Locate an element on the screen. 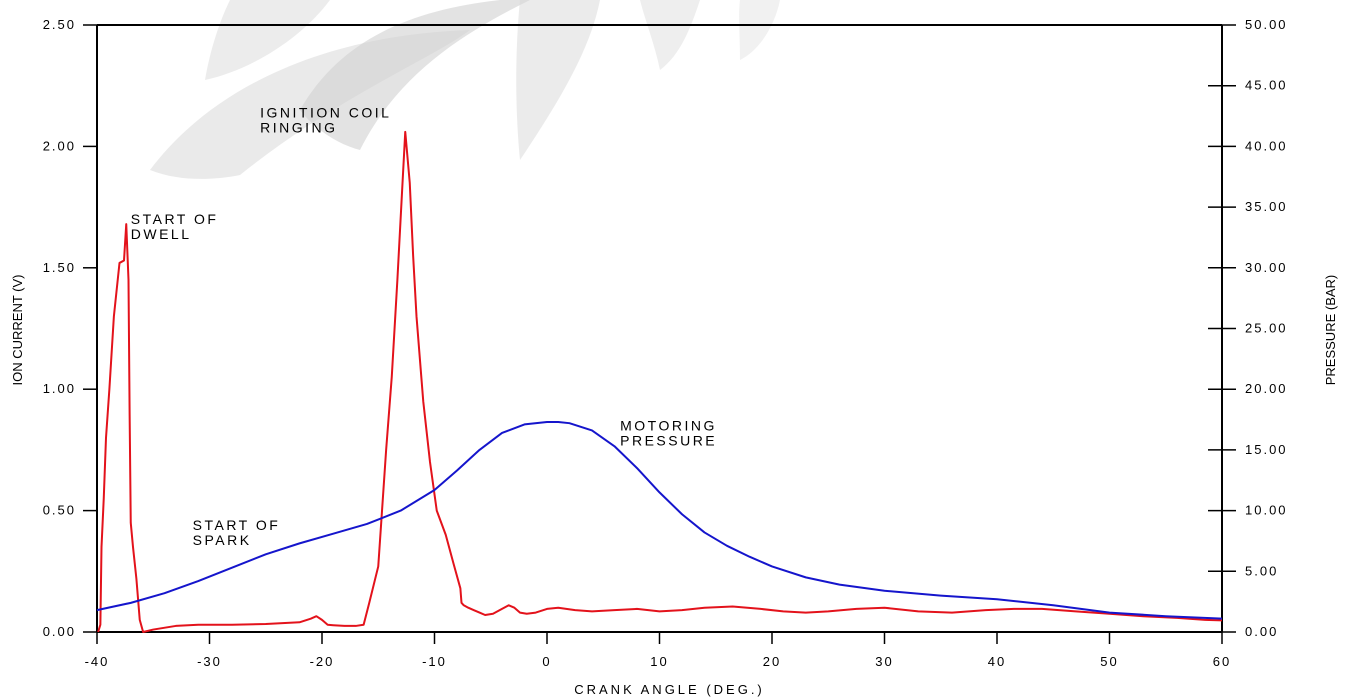 This screenshot has width=1355, height=698. y-left-axis-title: ION CURRENT (V) is located at coordinates (17, 330).